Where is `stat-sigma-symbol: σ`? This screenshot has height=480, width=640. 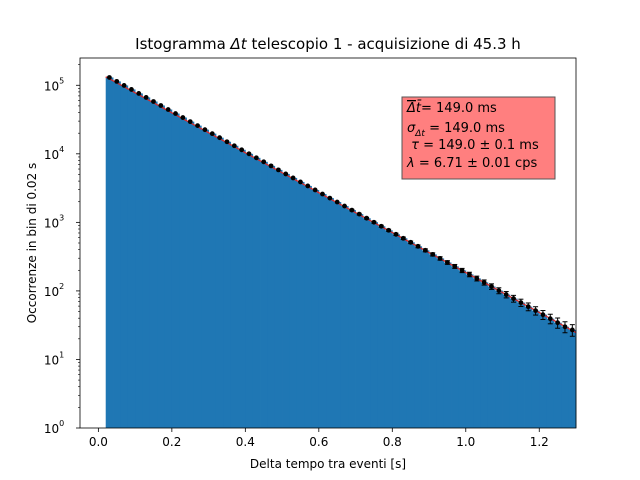 stat-sigma-symbol: σ is located at coordinates (411, 128).